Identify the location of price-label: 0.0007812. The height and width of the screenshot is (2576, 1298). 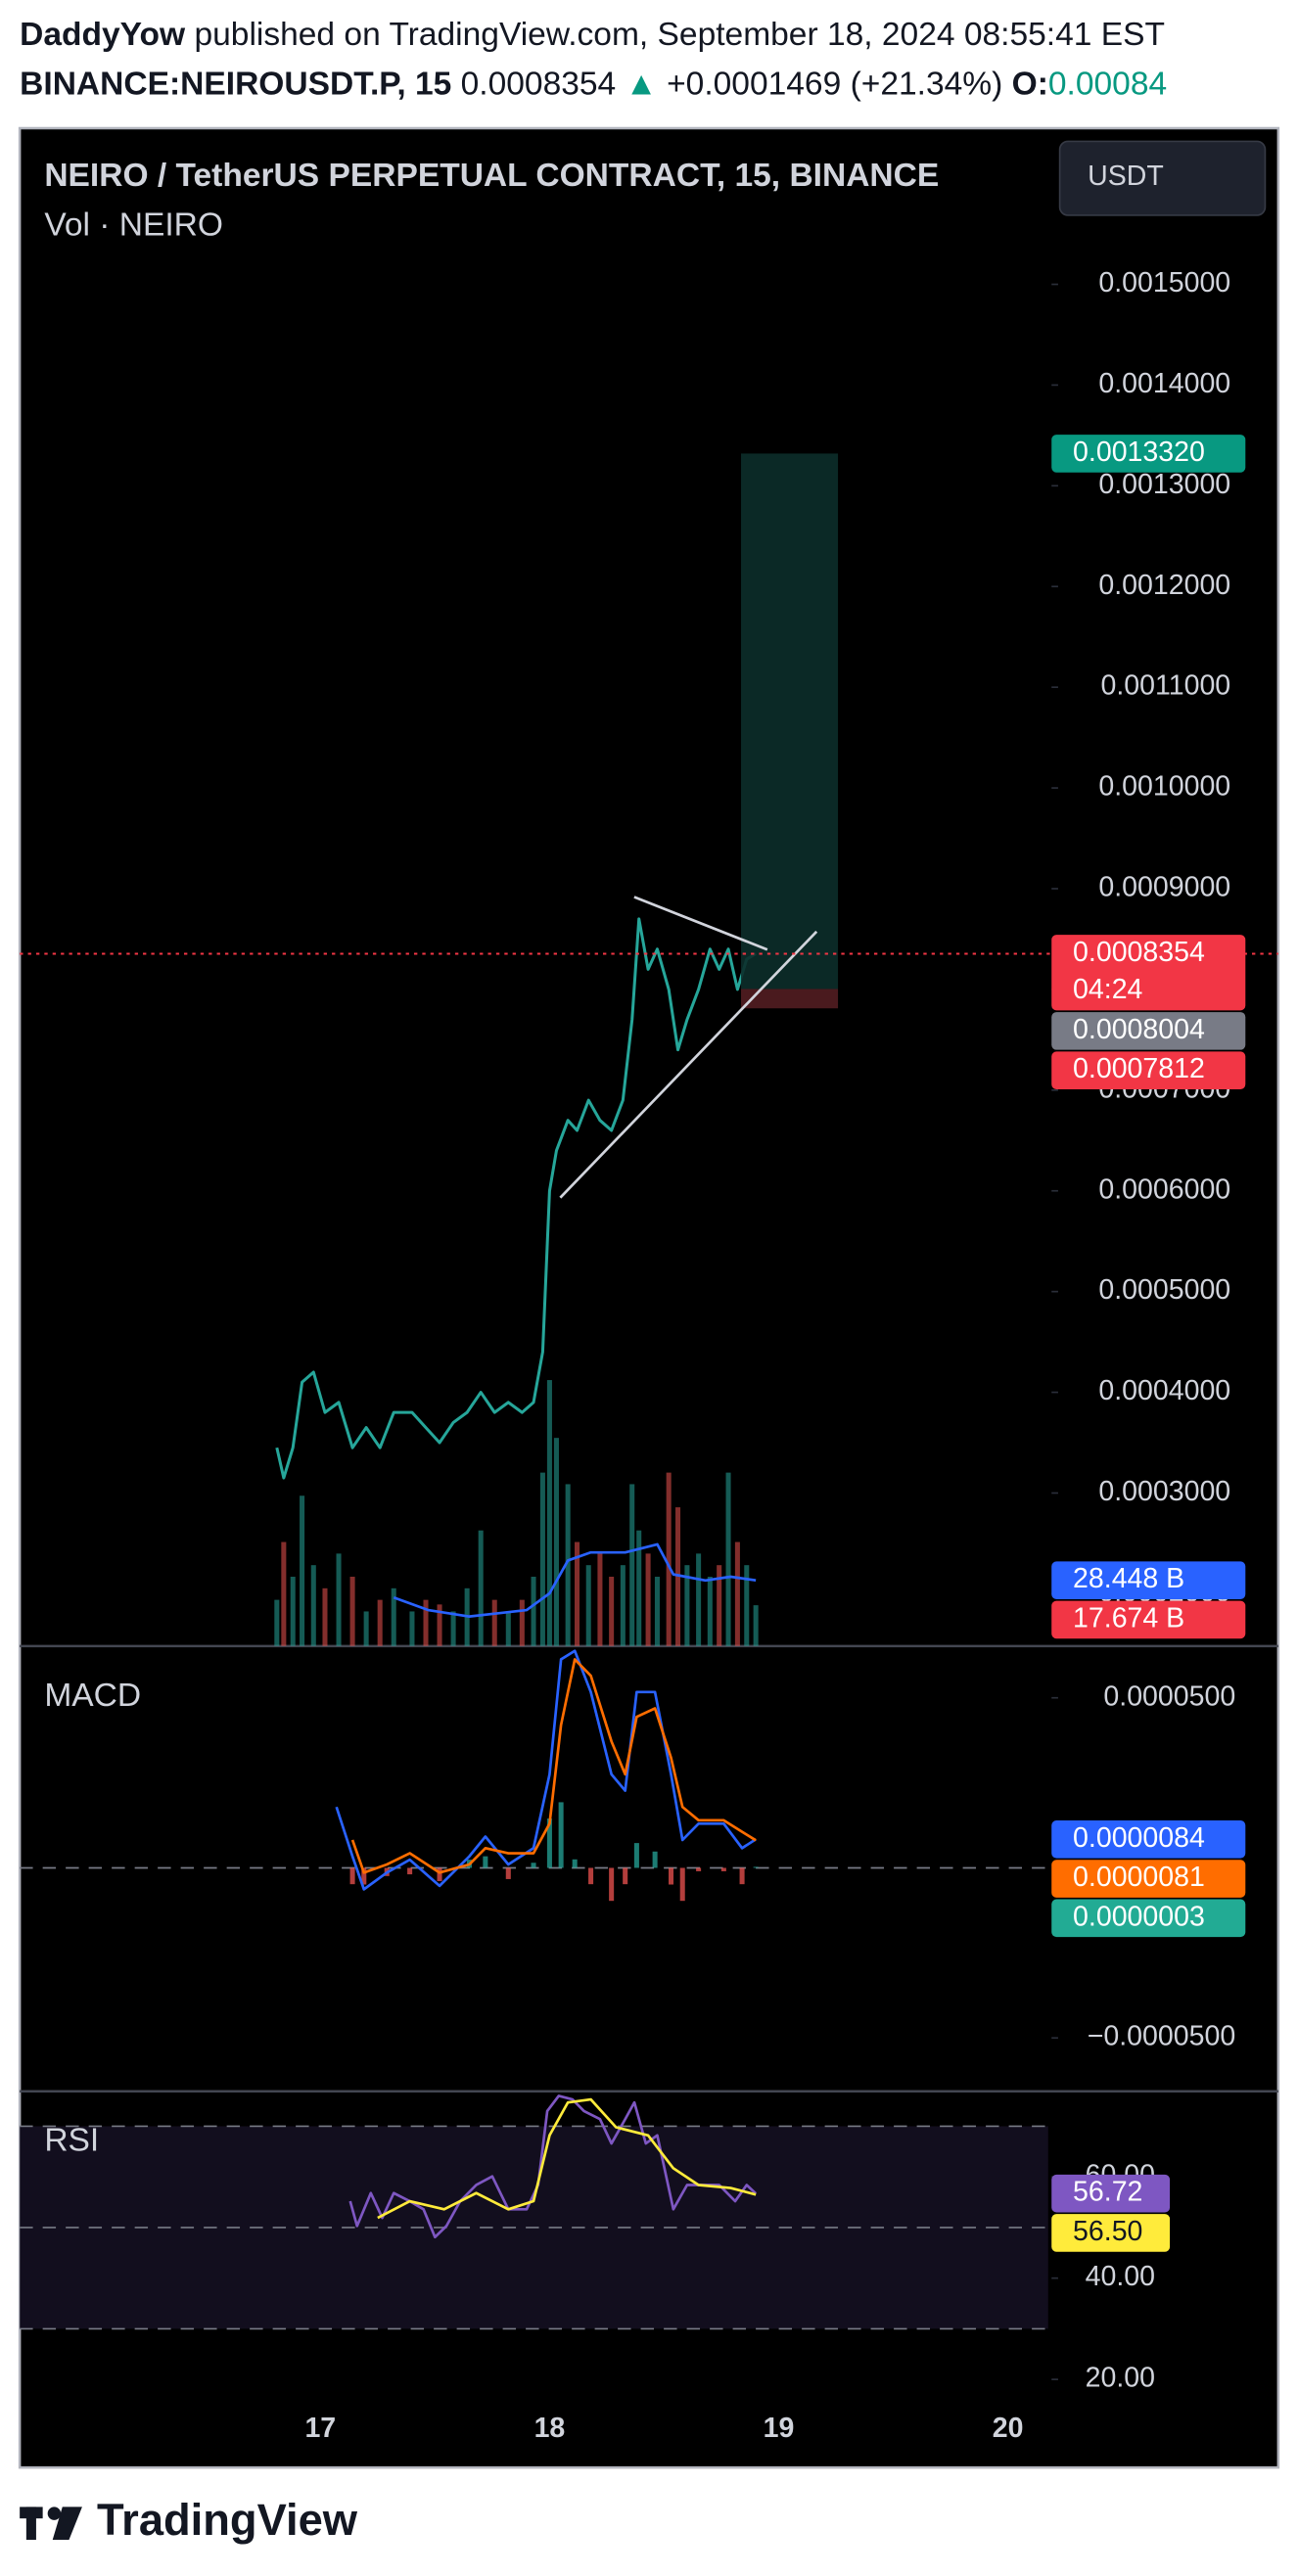
(1139, 1068).